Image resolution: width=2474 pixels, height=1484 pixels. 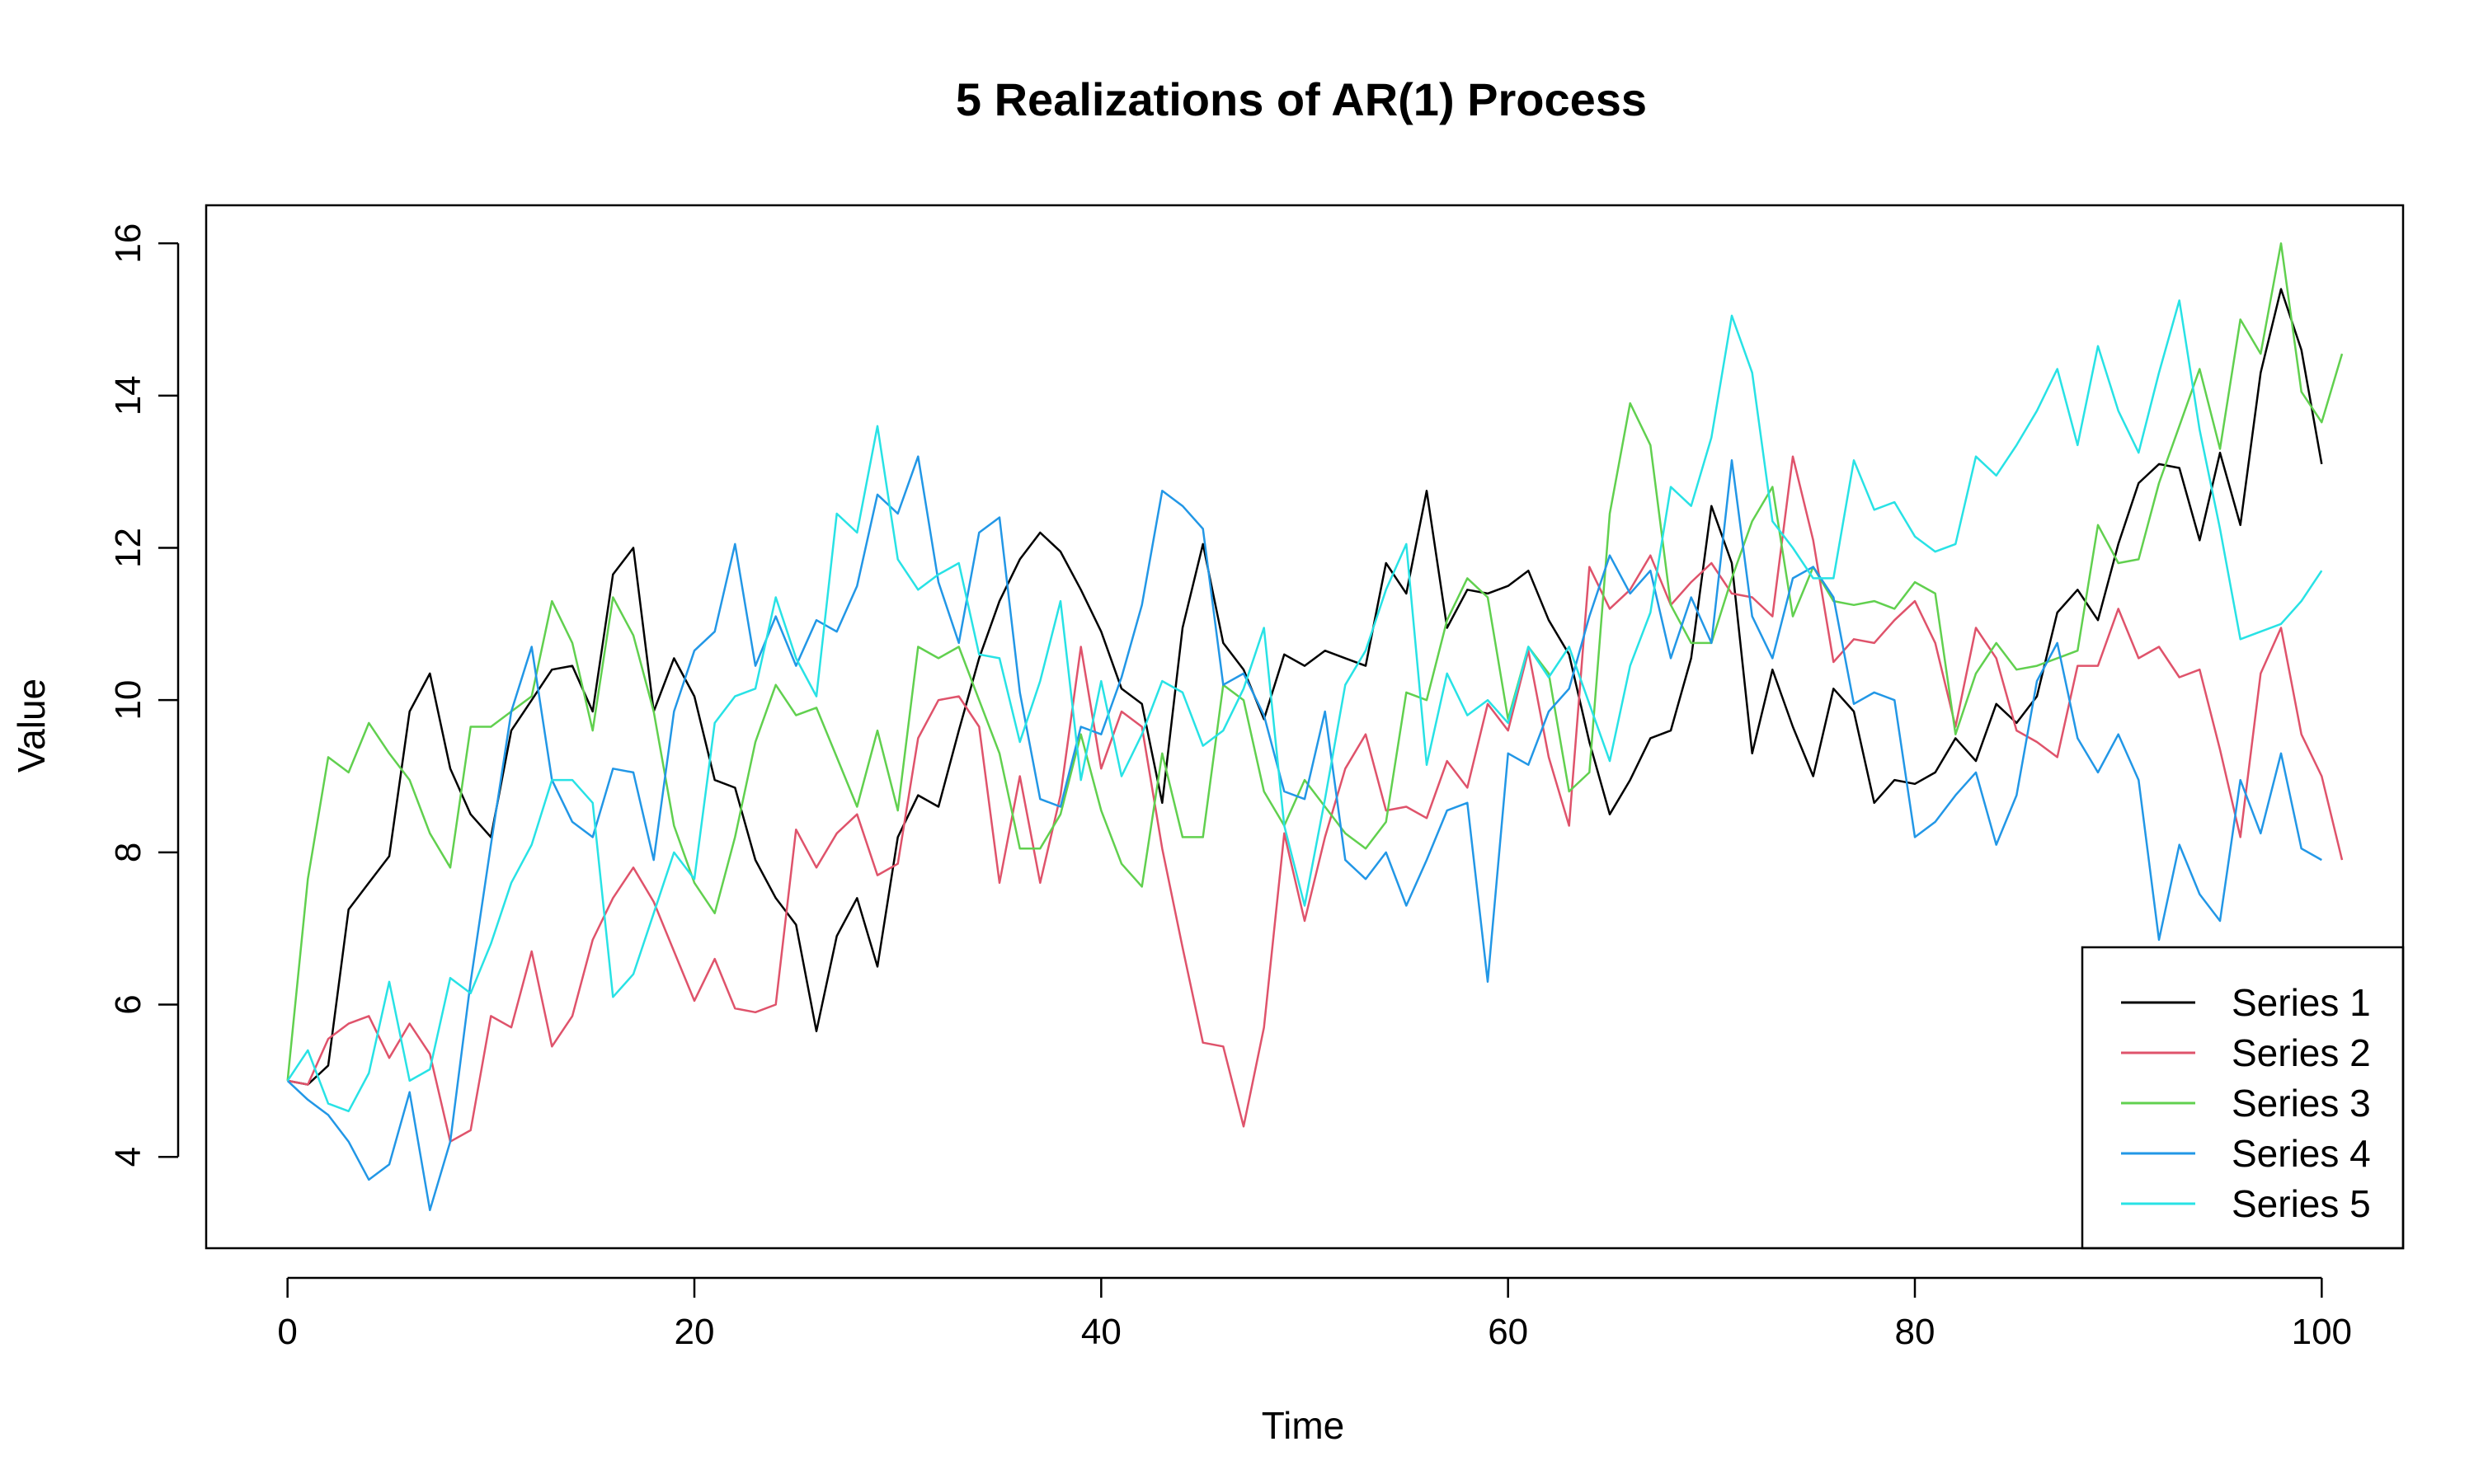 What do you see at coordinates (31, 726) in the screenshot?
I see `y-axis-label: Value` at bounding box center [31, 726].